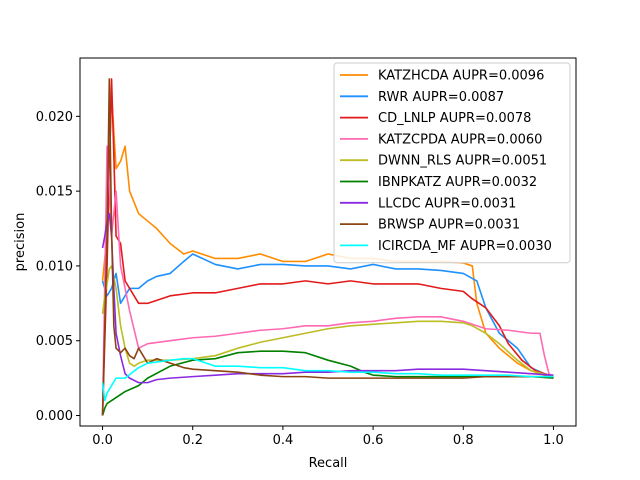  I want to click on x-tick-label: 1.0, so click(553, 440).